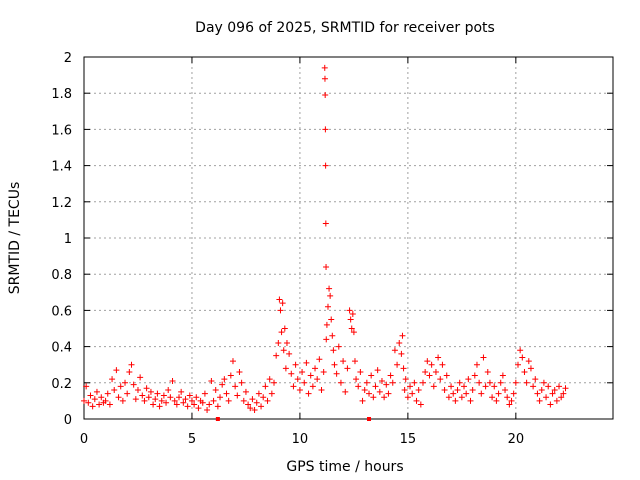 The width and height of the screenshot is (640, 480). What do you see at coordinates (68, 420) in the screenshot?
I see `y-tick-label: 0` at bounding box center [68, 420].